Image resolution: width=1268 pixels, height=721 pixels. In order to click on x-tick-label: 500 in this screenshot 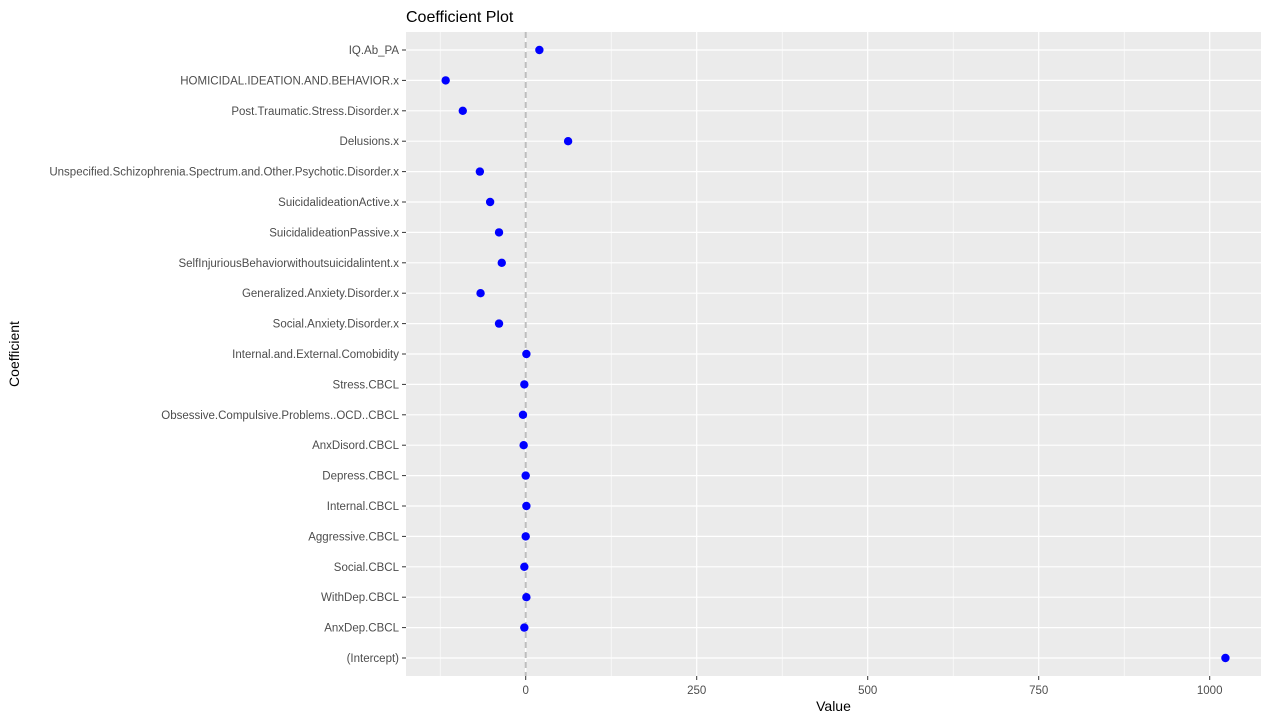, I will do `click(867, 691)`.